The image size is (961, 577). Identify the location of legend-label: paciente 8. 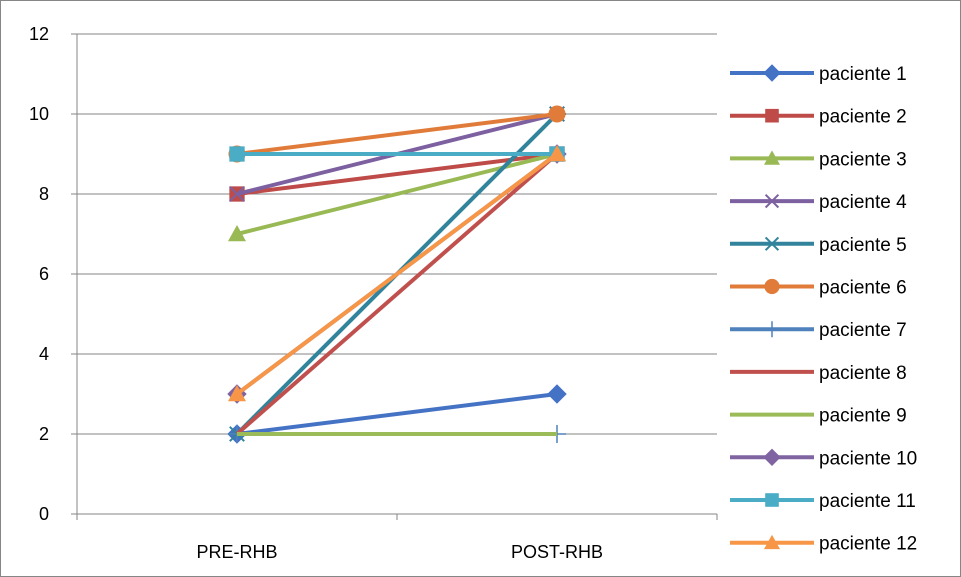
(863, 373).